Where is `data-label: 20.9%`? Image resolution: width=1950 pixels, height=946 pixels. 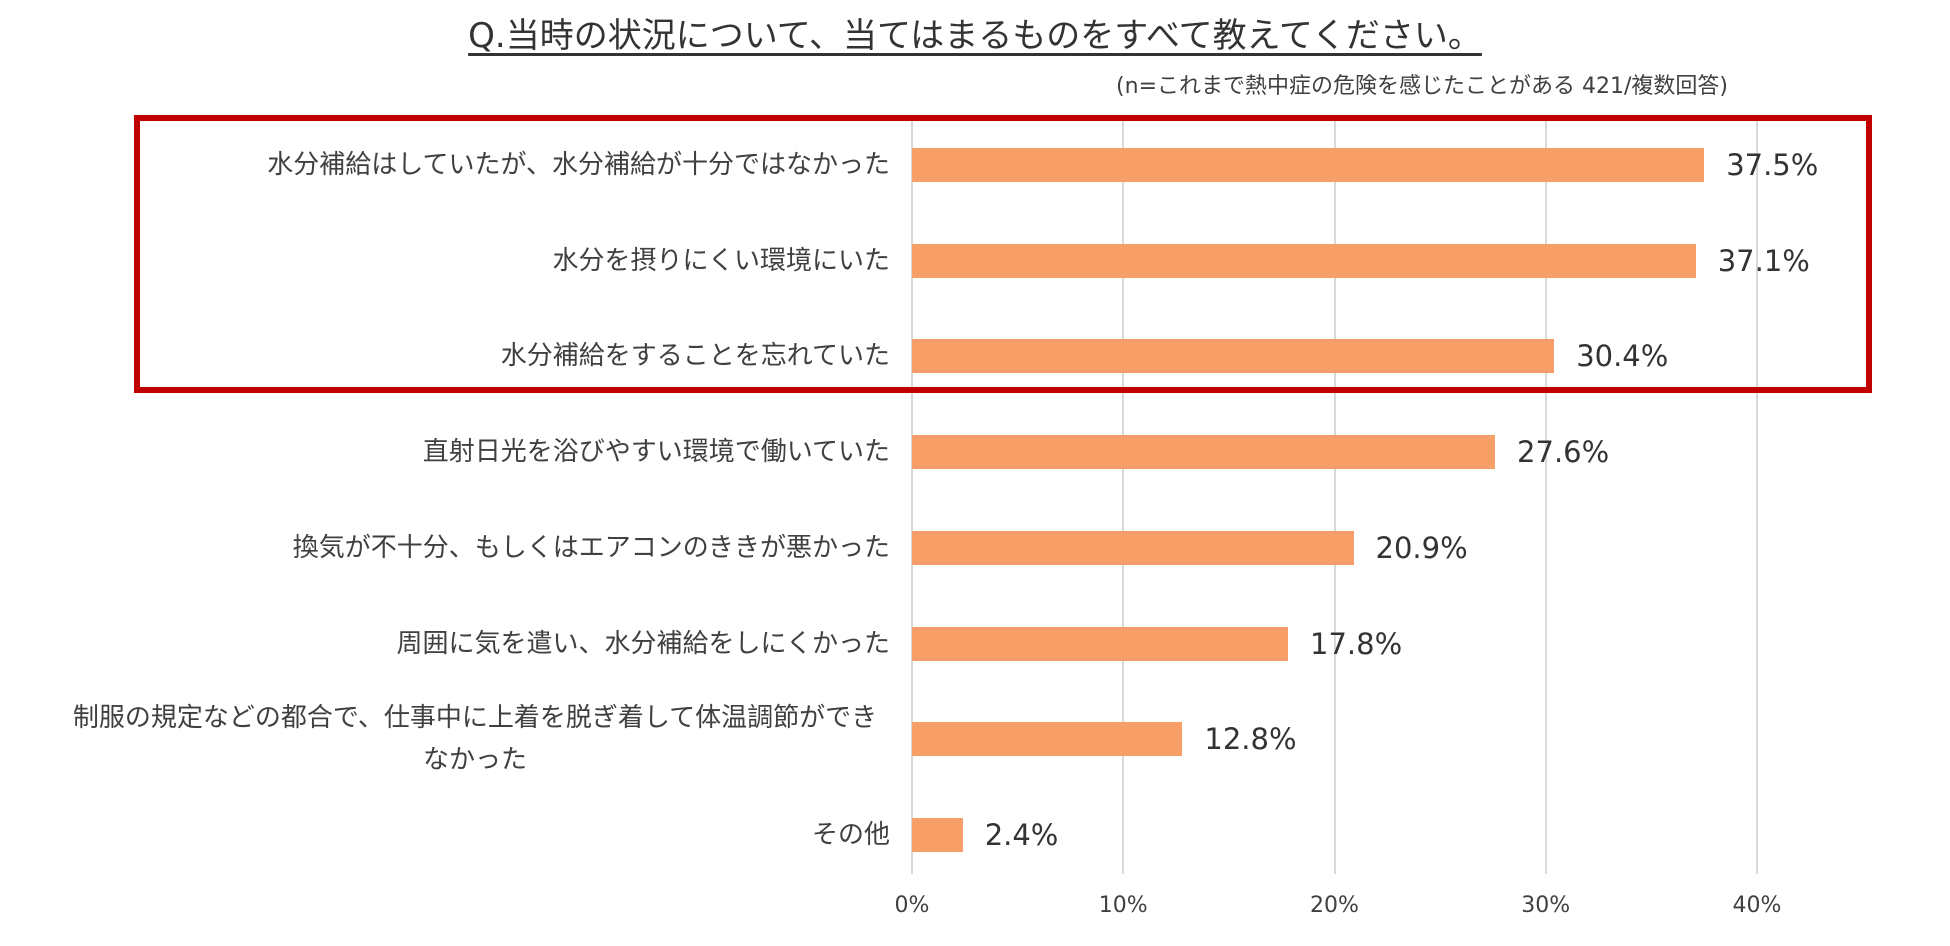
data-label: 20.9% is located at coordinates (1421, 547).